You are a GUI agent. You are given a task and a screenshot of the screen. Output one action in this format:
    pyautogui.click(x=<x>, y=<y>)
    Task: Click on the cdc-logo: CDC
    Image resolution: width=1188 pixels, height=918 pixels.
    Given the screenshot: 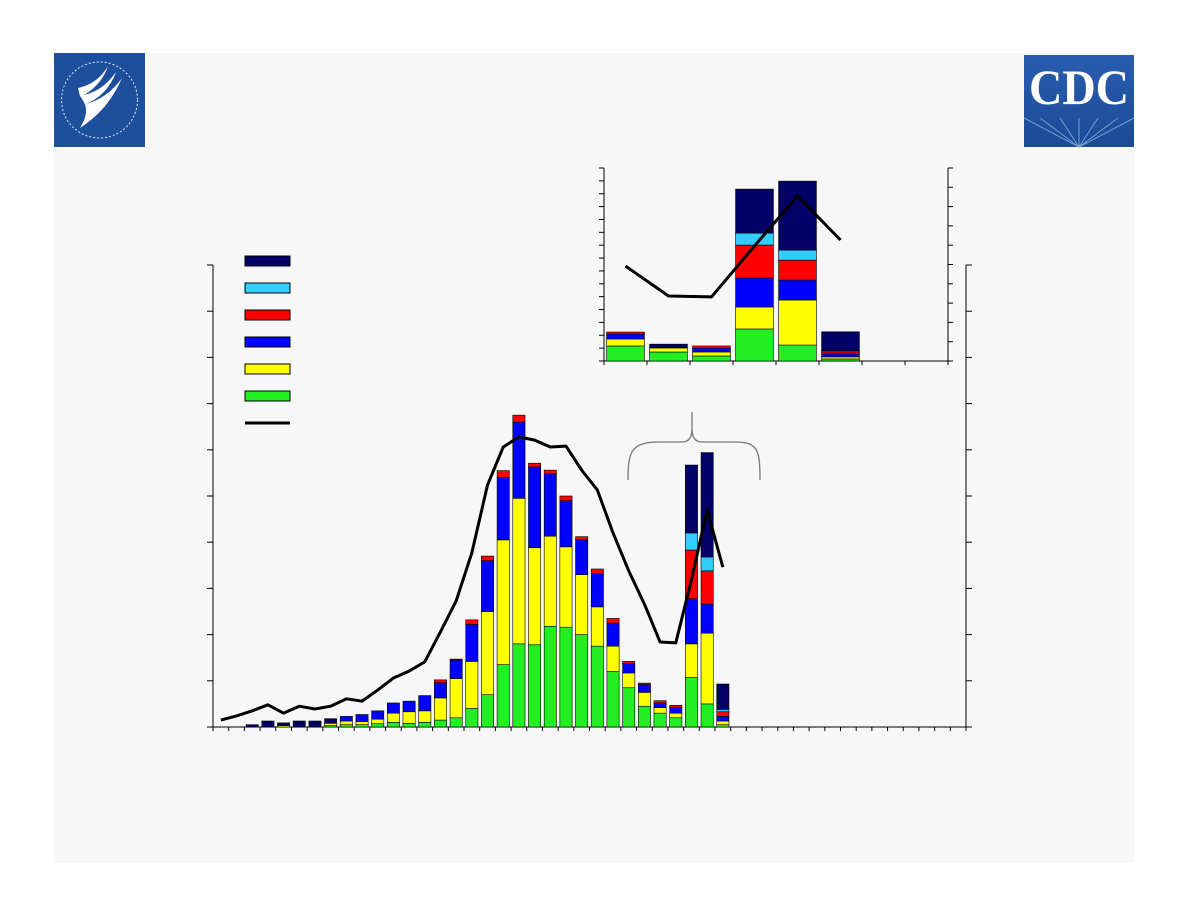 What is the action you would take?
    pyautogui.click(x=1079, y=101)
    